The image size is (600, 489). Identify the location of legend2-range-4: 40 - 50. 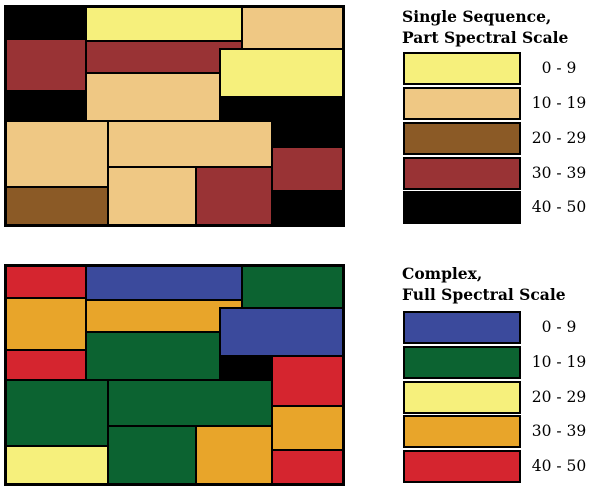
(559, 466).